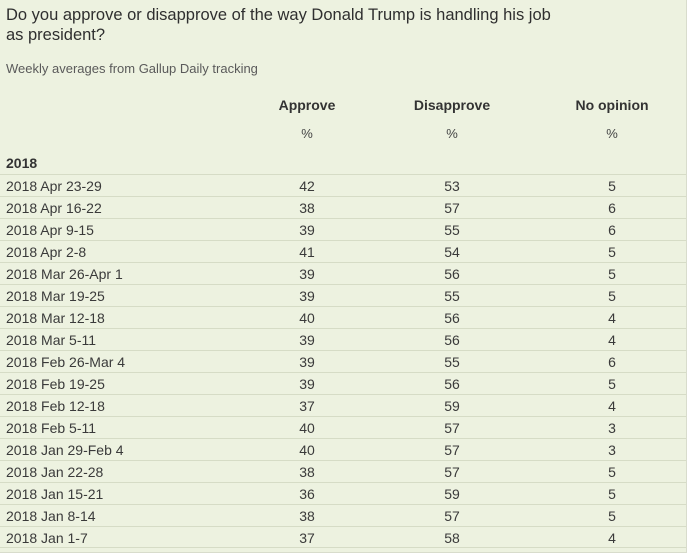 Image resolution: width=687 pixels, height=553 pixels. Describe the element at coordinates (55, 384) in the screenshot. I see `cell-period: 2018 Feb 19-25` at that location.